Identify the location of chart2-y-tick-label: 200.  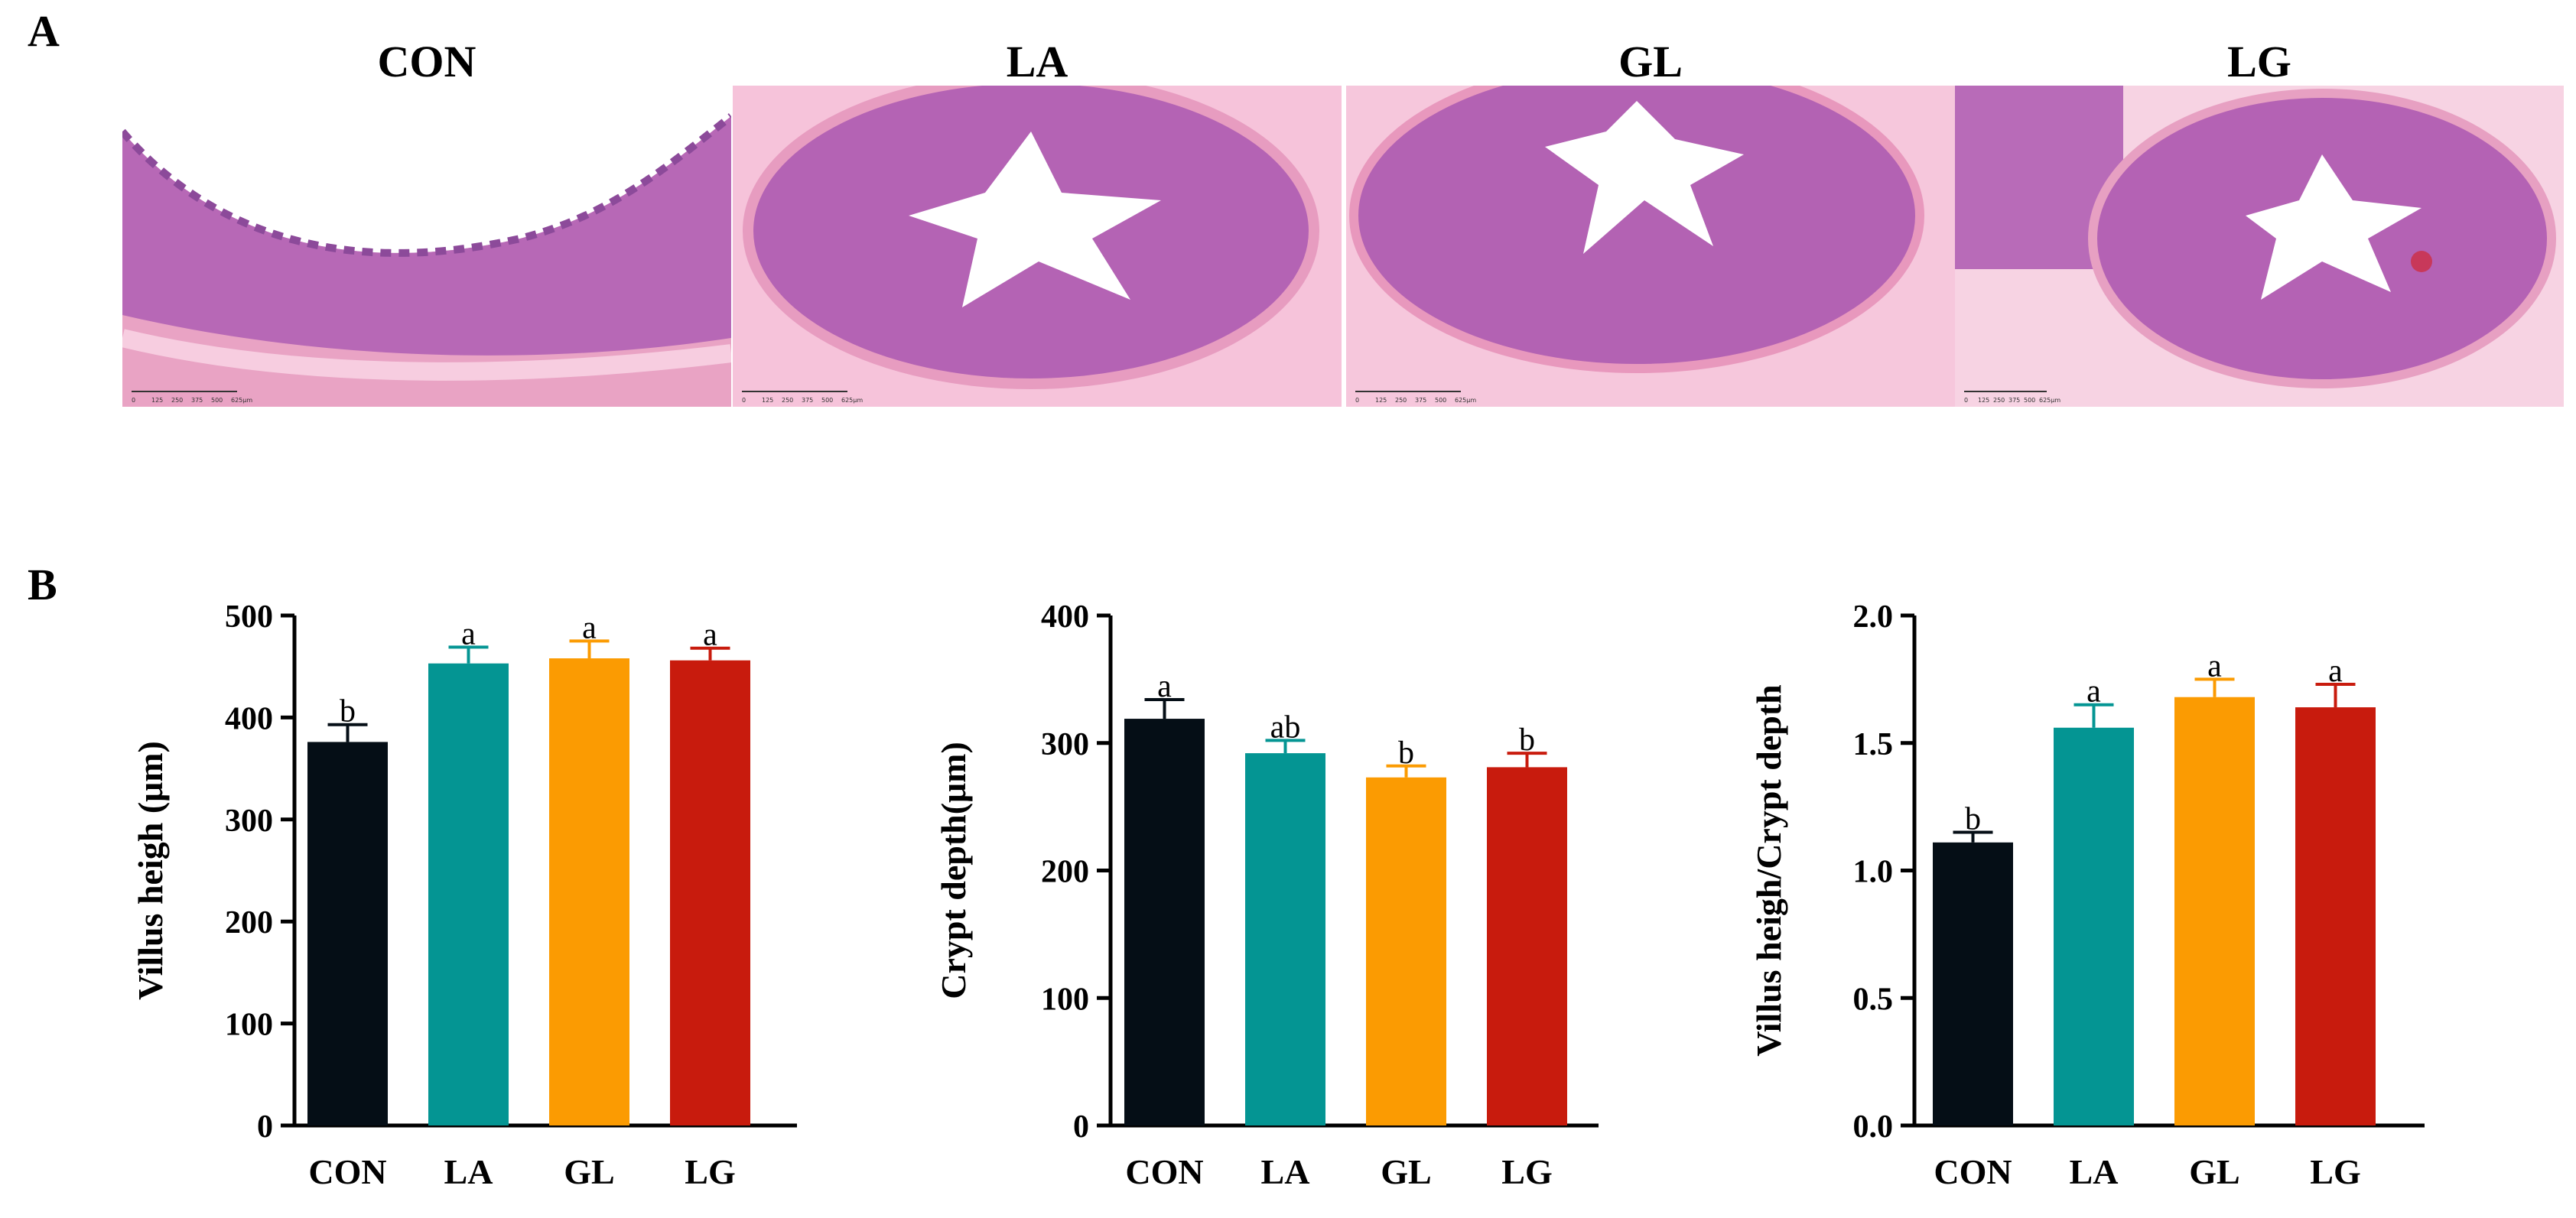
(1065, 872).